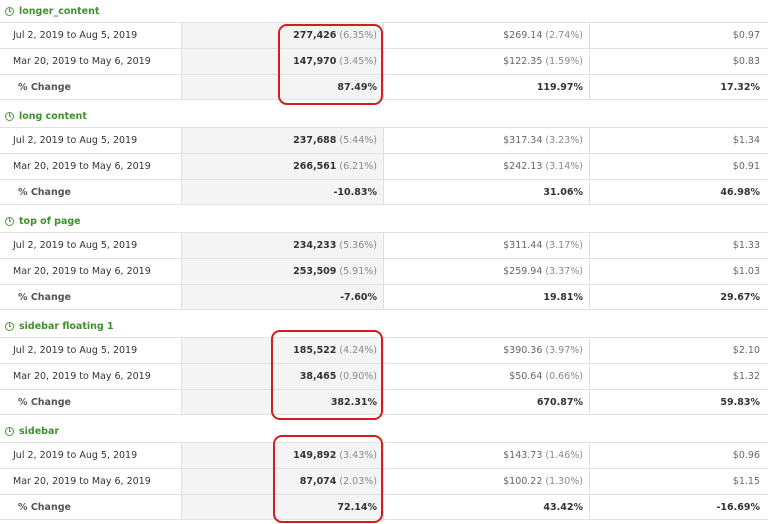  I want to click on section-header: long content, so click(384, 116).